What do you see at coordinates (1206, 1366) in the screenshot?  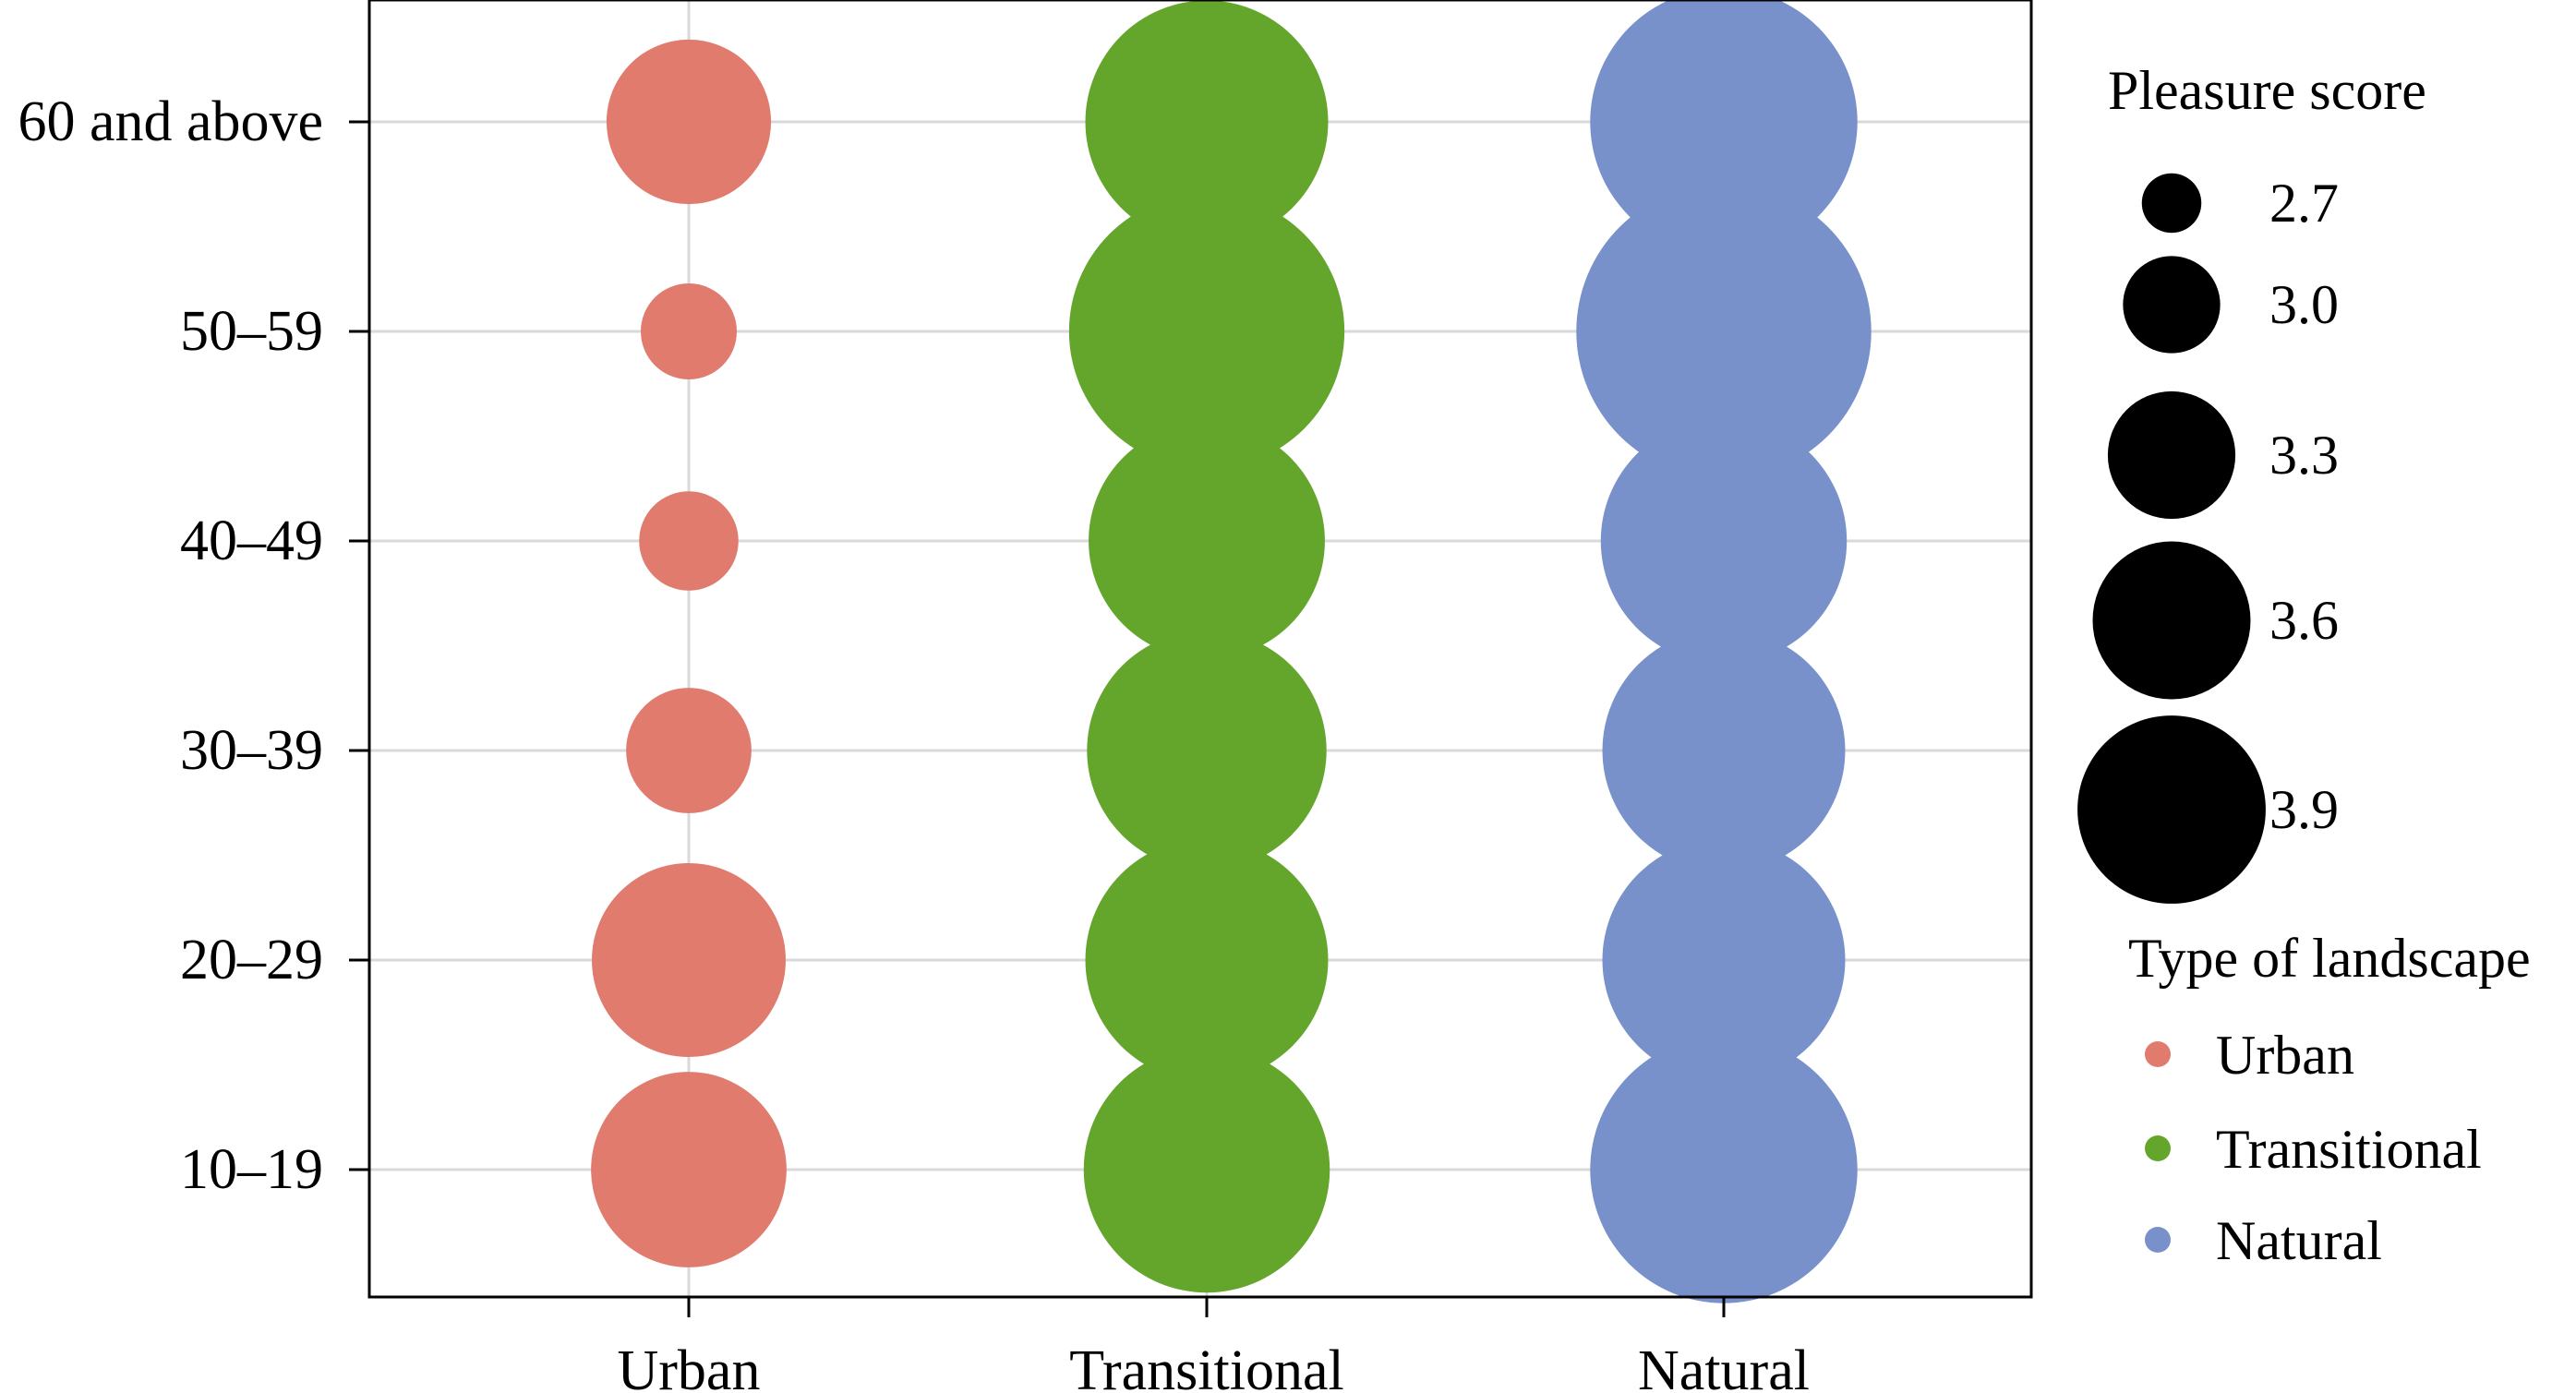 I see `x-tick-label-transitional: Transitional` at bounding box center [1206, 1366].